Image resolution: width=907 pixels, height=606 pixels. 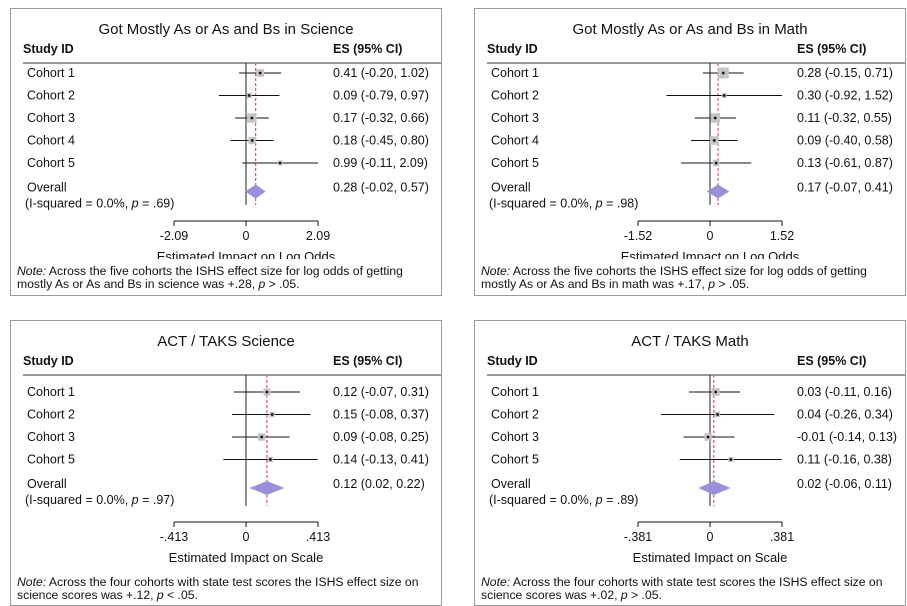 I want to click on x-tick-label: -1.52, so click(x=638, y=236).